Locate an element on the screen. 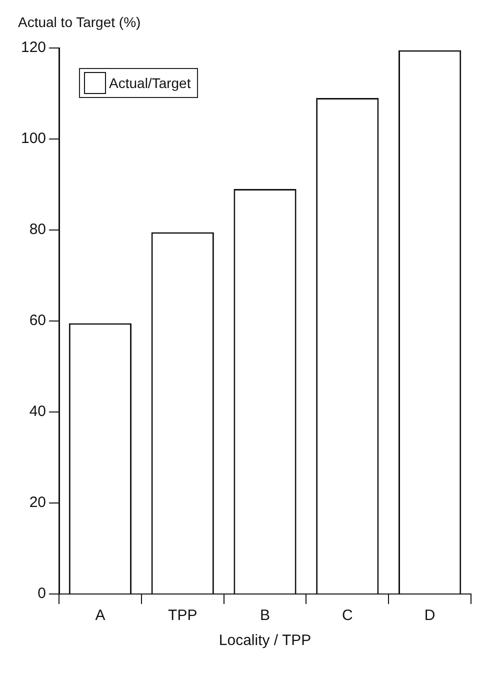  y-tick-label: 120 is located at coordinates (33, 47).